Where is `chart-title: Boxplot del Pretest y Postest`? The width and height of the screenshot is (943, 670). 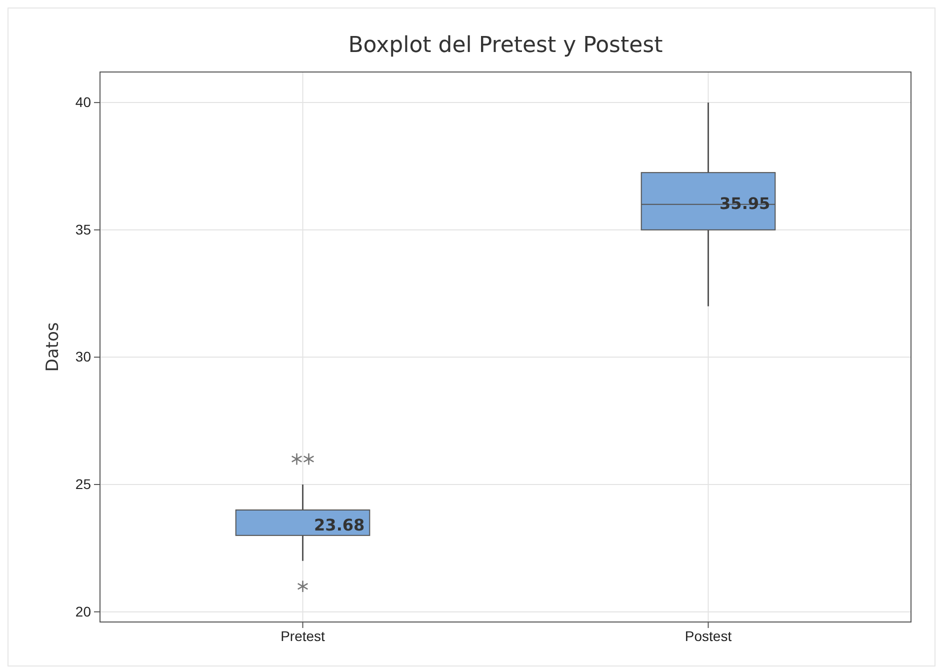
chart-title: Boxplot del Pretest y Postest is located at coordinates (506, 45).